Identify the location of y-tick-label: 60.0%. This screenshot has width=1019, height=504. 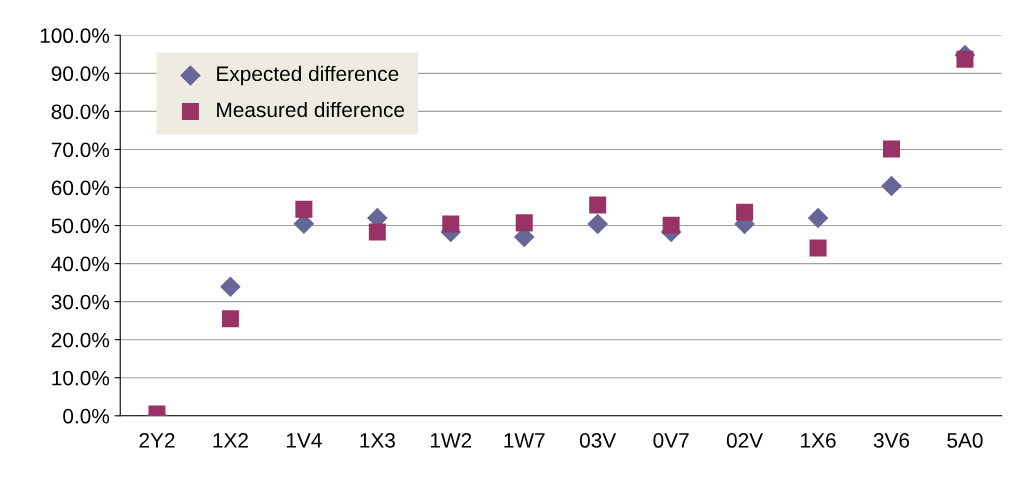
(80, 188).